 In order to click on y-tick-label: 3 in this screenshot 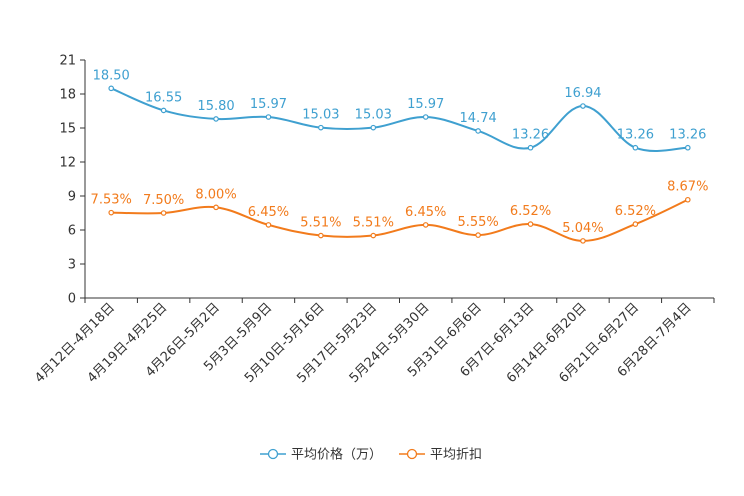, I will do `click(72, 265)`.